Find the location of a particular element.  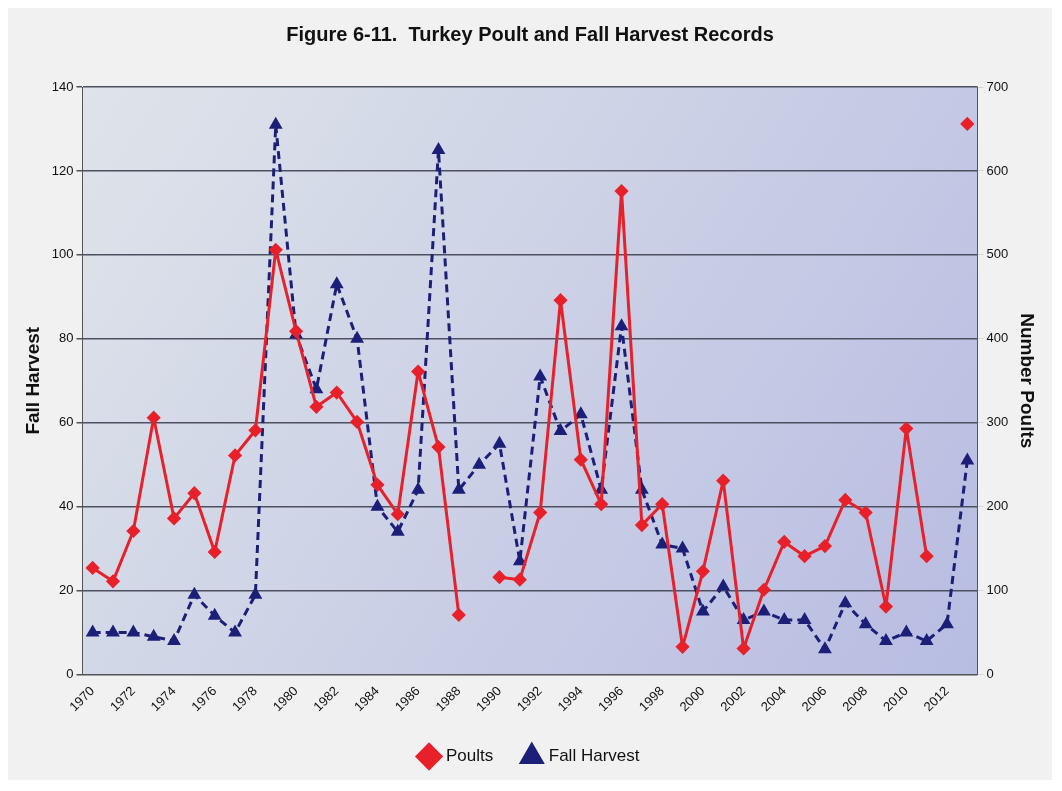

y2-tick-label: 300 is located at coordinates (997, 422).